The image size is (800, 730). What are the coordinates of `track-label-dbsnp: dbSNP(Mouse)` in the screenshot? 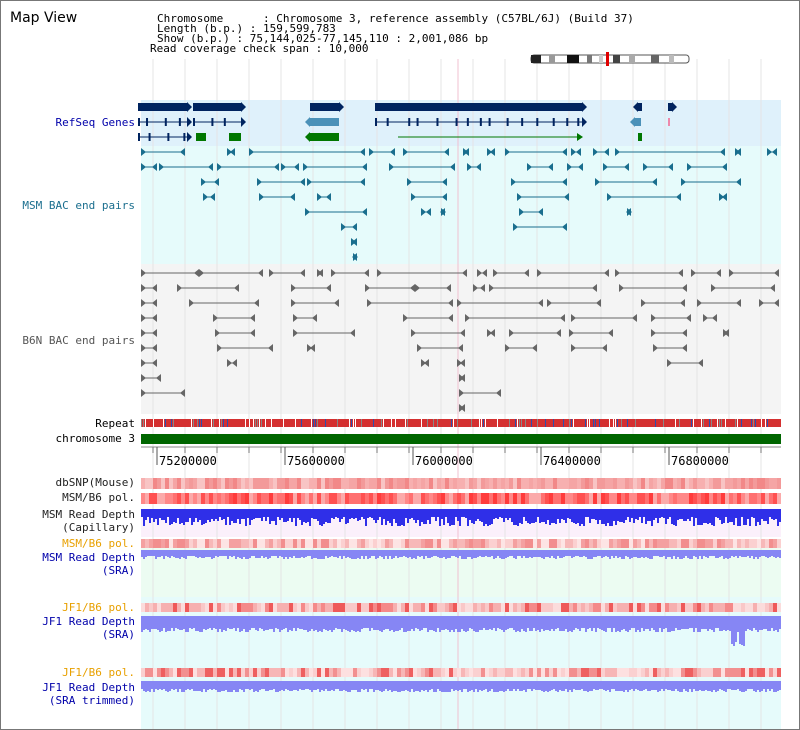 It's located at (95, 482).